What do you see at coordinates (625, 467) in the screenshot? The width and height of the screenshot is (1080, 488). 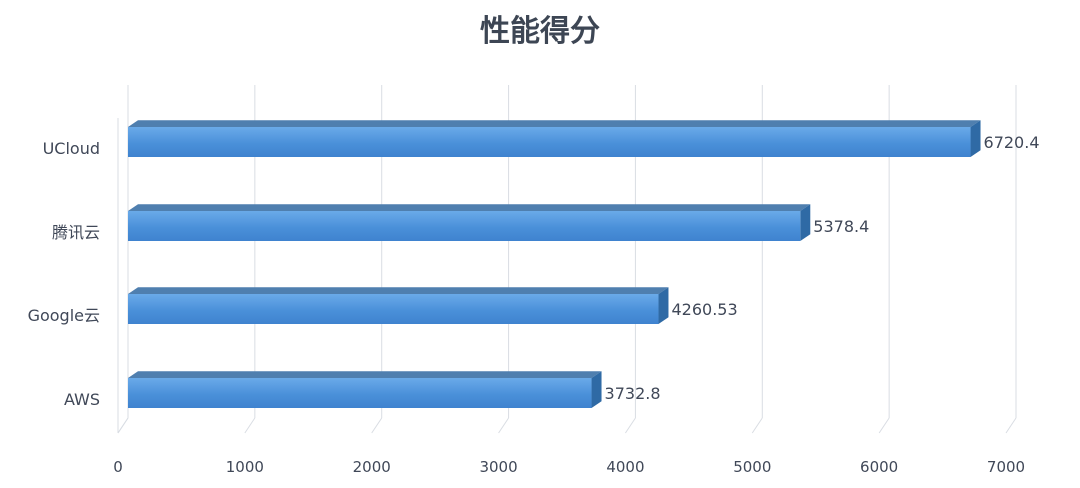 I see `x-tick-label: 4000` at bounding box center [625, 467].